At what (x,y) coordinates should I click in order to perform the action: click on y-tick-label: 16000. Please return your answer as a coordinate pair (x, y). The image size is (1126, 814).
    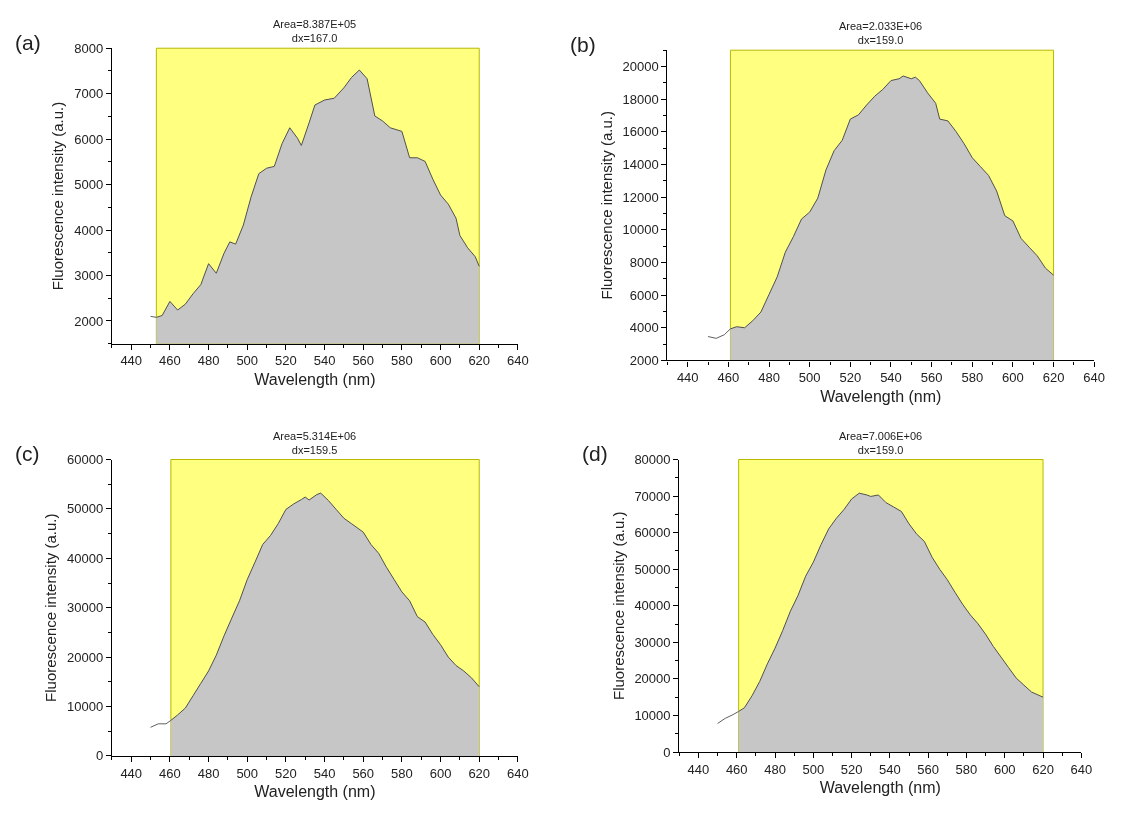
    Looking at the image, I should click on (640, 132).